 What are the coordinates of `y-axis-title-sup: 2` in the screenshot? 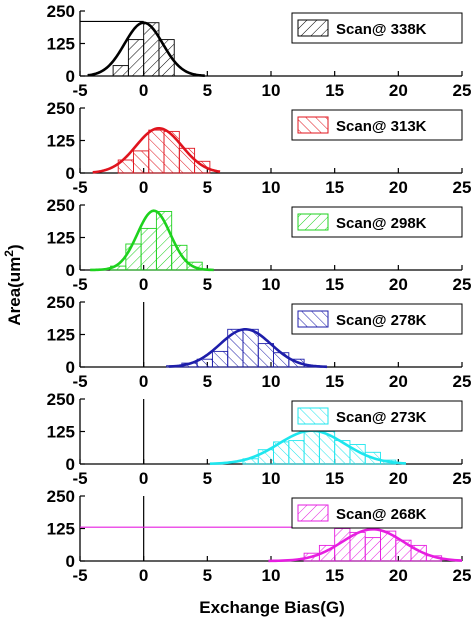 It's located at (9, 253).